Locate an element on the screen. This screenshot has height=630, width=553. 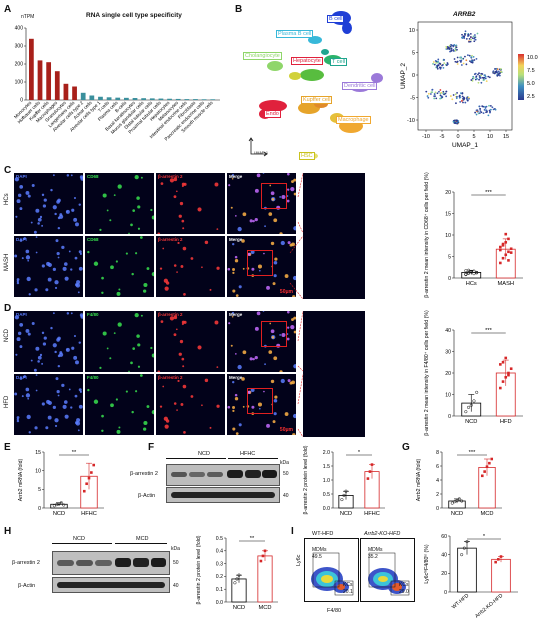
row-label-ncd: NCD is located at coordinates (7, 335).